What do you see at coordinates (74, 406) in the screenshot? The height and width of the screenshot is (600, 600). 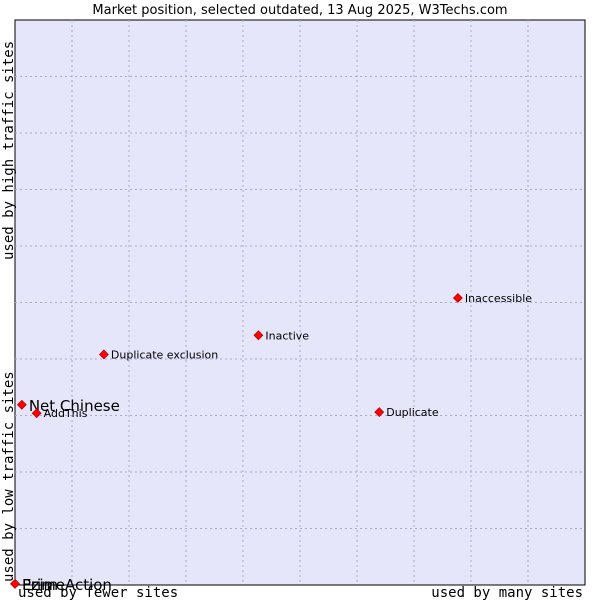 I see `data-point-label: Net Chinese` at bounding box center [74, 406].